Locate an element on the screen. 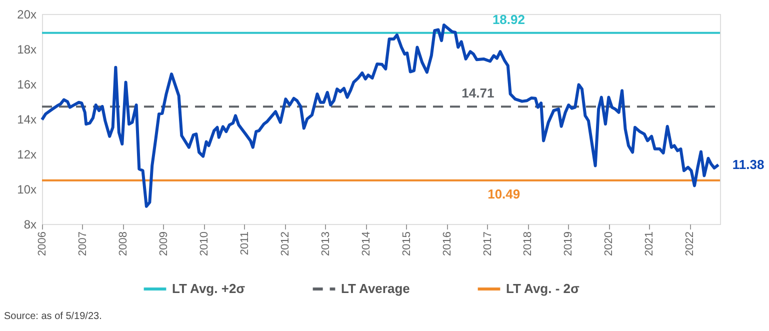 The width and height of the screenshot is (769, 331). legend-label: LT Avg. +2σ is located at coordinates (209, 288).